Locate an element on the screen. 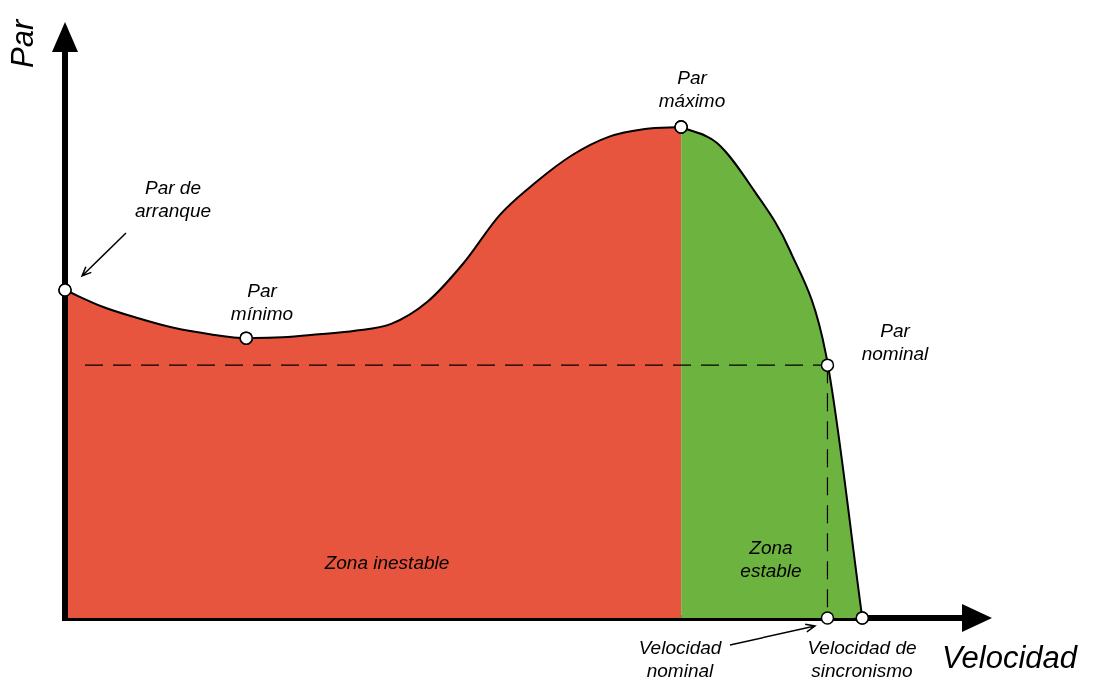 This screenshot has height=683, width=1103. annotation: Zona estable is located at coordinates (771, 560).